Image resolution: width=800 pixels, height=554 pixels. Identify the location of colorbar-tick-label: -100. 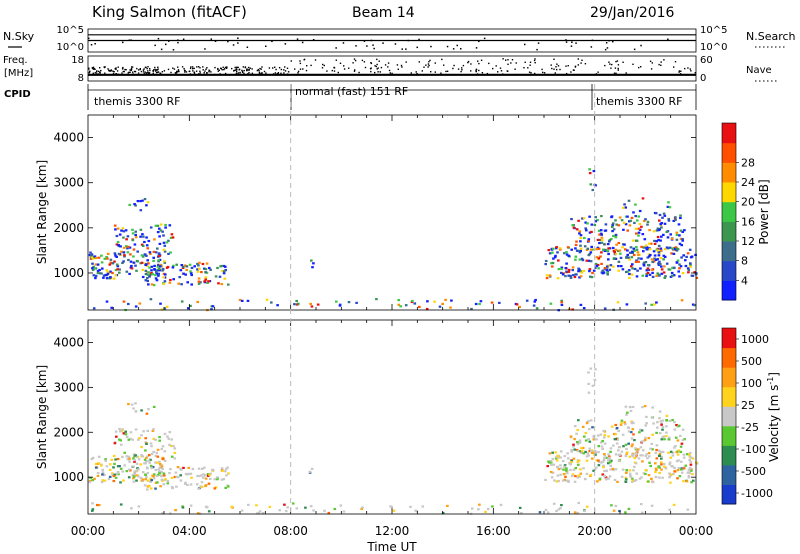
(753, 449).